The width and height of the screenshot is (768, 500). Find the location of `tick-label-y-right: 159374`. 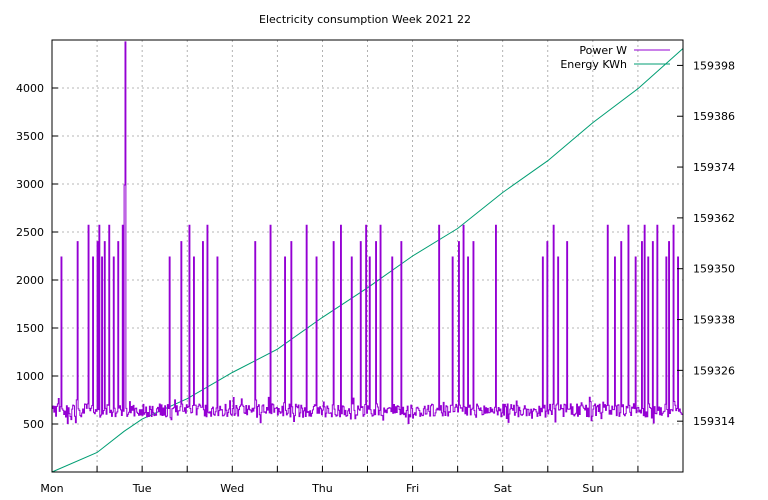

tick-label-y-right: 159374 is located at coordinates (714, 167).